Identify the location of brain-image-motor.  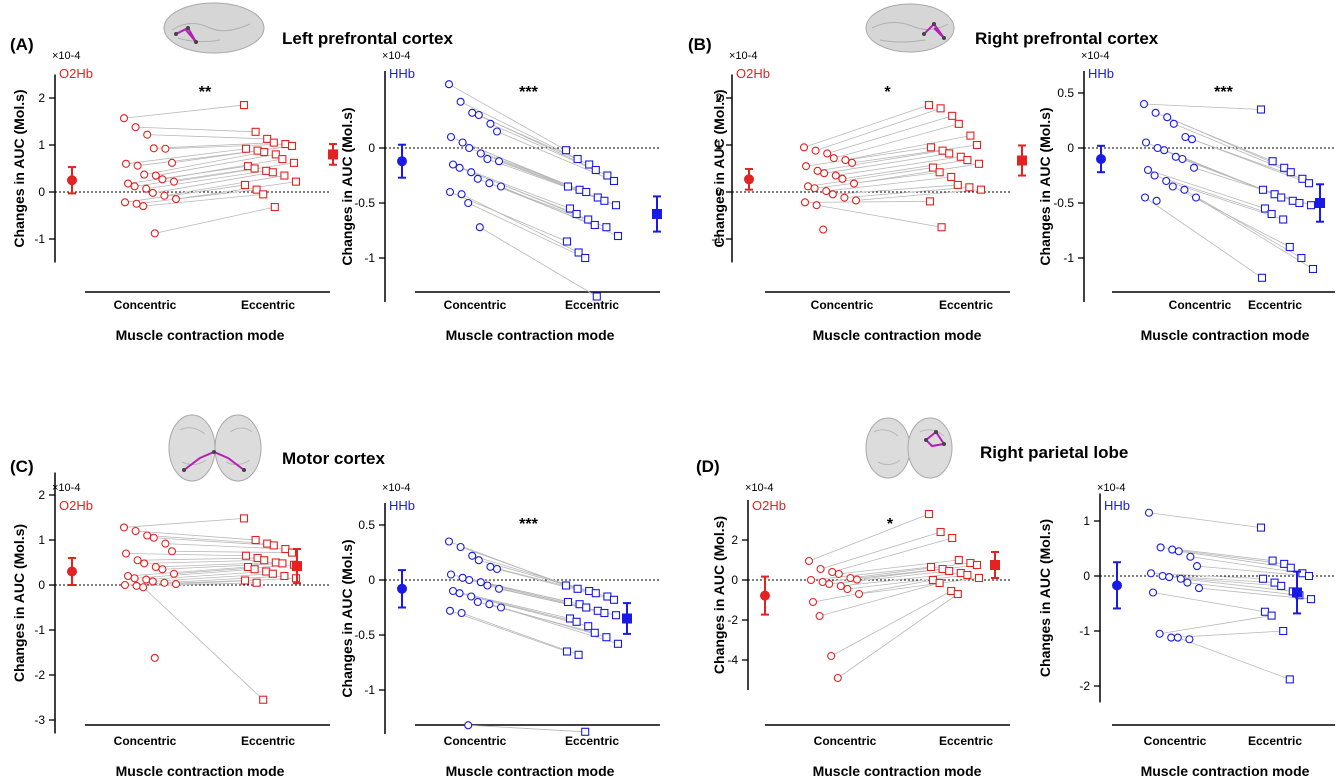
(215, 448).